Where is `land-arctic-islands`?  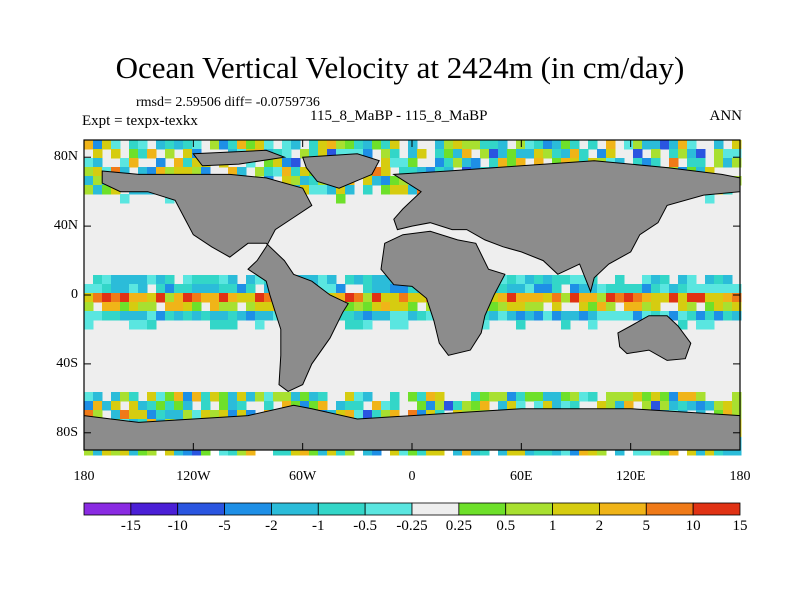 land-arctic-islands is located at coordinates (239, 158).